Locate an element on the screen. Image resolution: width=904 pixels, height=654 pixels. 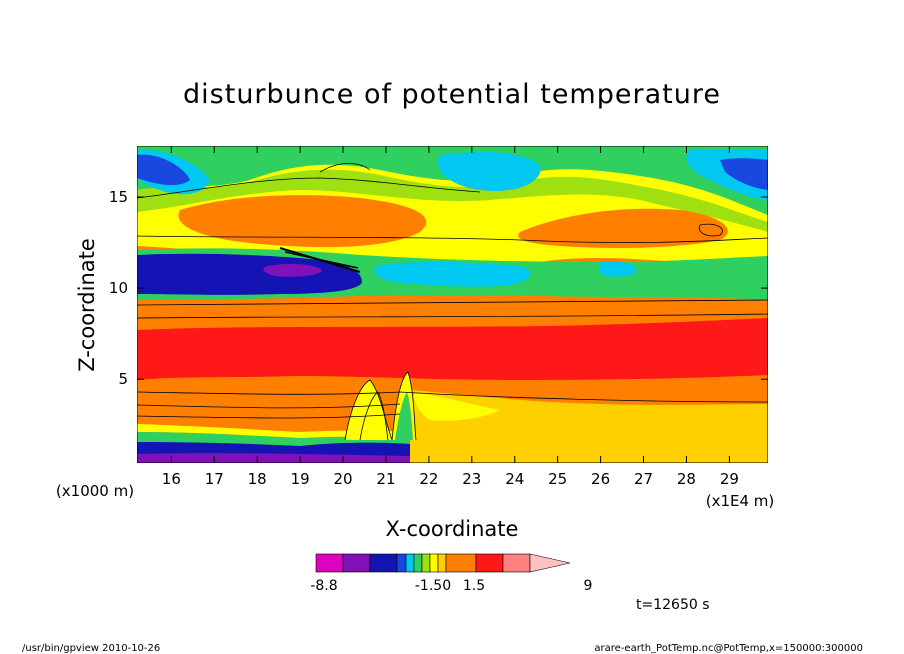
contour-cold-band-cyan-far is located at coordinates (618, 269).